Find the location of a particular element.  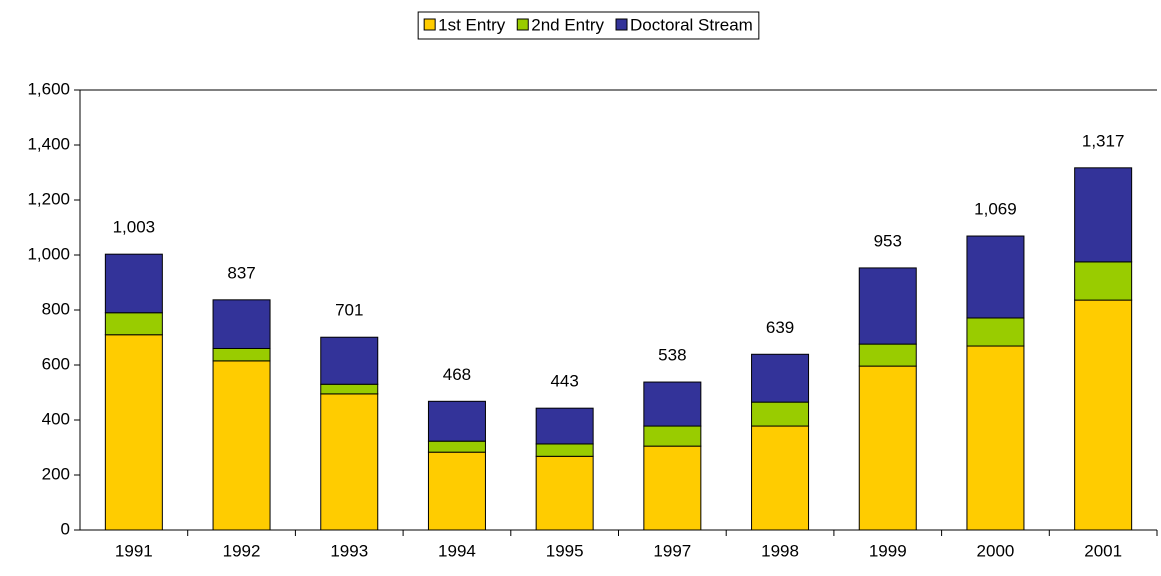

legend-label: 2nd Entry is located at coordinates (567, 24).